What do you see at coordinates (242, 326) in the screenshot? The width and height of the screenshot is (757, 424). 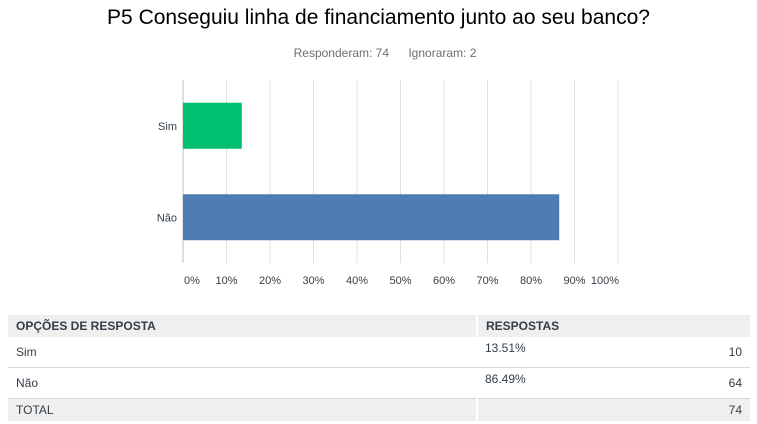 I see `header-options: OPÇÕES DE RESPOSTA` at bounding box center [242, 326].